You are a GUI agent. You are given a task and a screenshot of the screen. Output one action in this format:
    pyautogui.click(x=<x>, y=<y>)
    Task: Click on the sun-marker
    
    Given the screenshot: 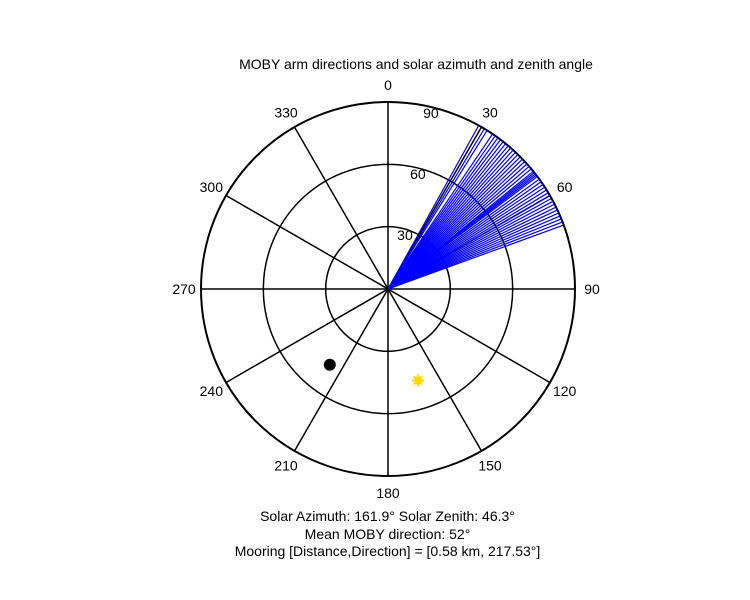 What is the action you would take?
    pyautogui.click(x=417, y=380)
    